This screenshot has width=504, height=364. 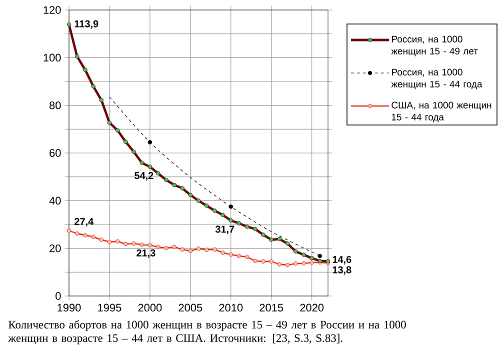 What do you see at coordinates (231, 308) in the screenshot?
I see `x-tick-label: 2010` at bounding box center [231, 308].